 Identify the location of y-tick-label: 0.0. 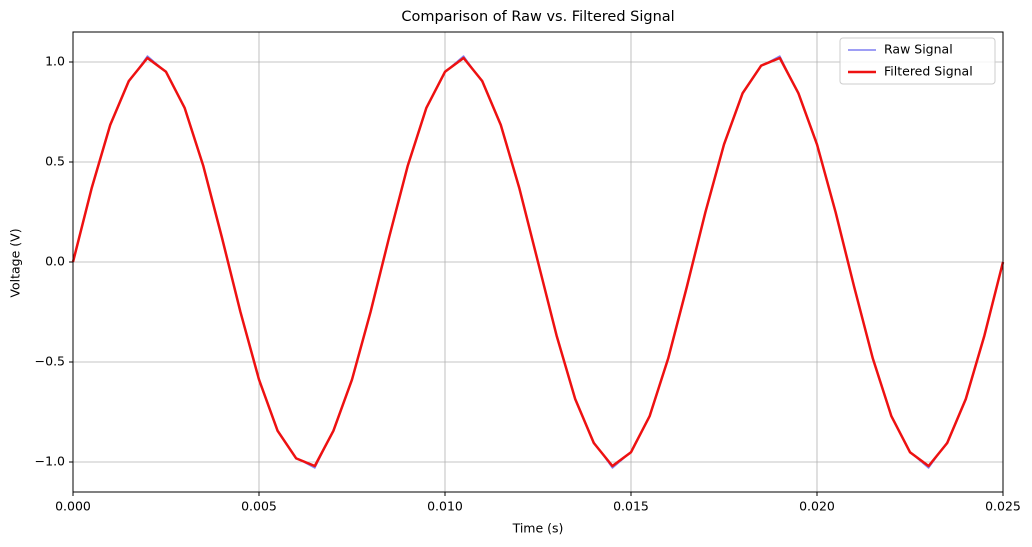
(55, 261).